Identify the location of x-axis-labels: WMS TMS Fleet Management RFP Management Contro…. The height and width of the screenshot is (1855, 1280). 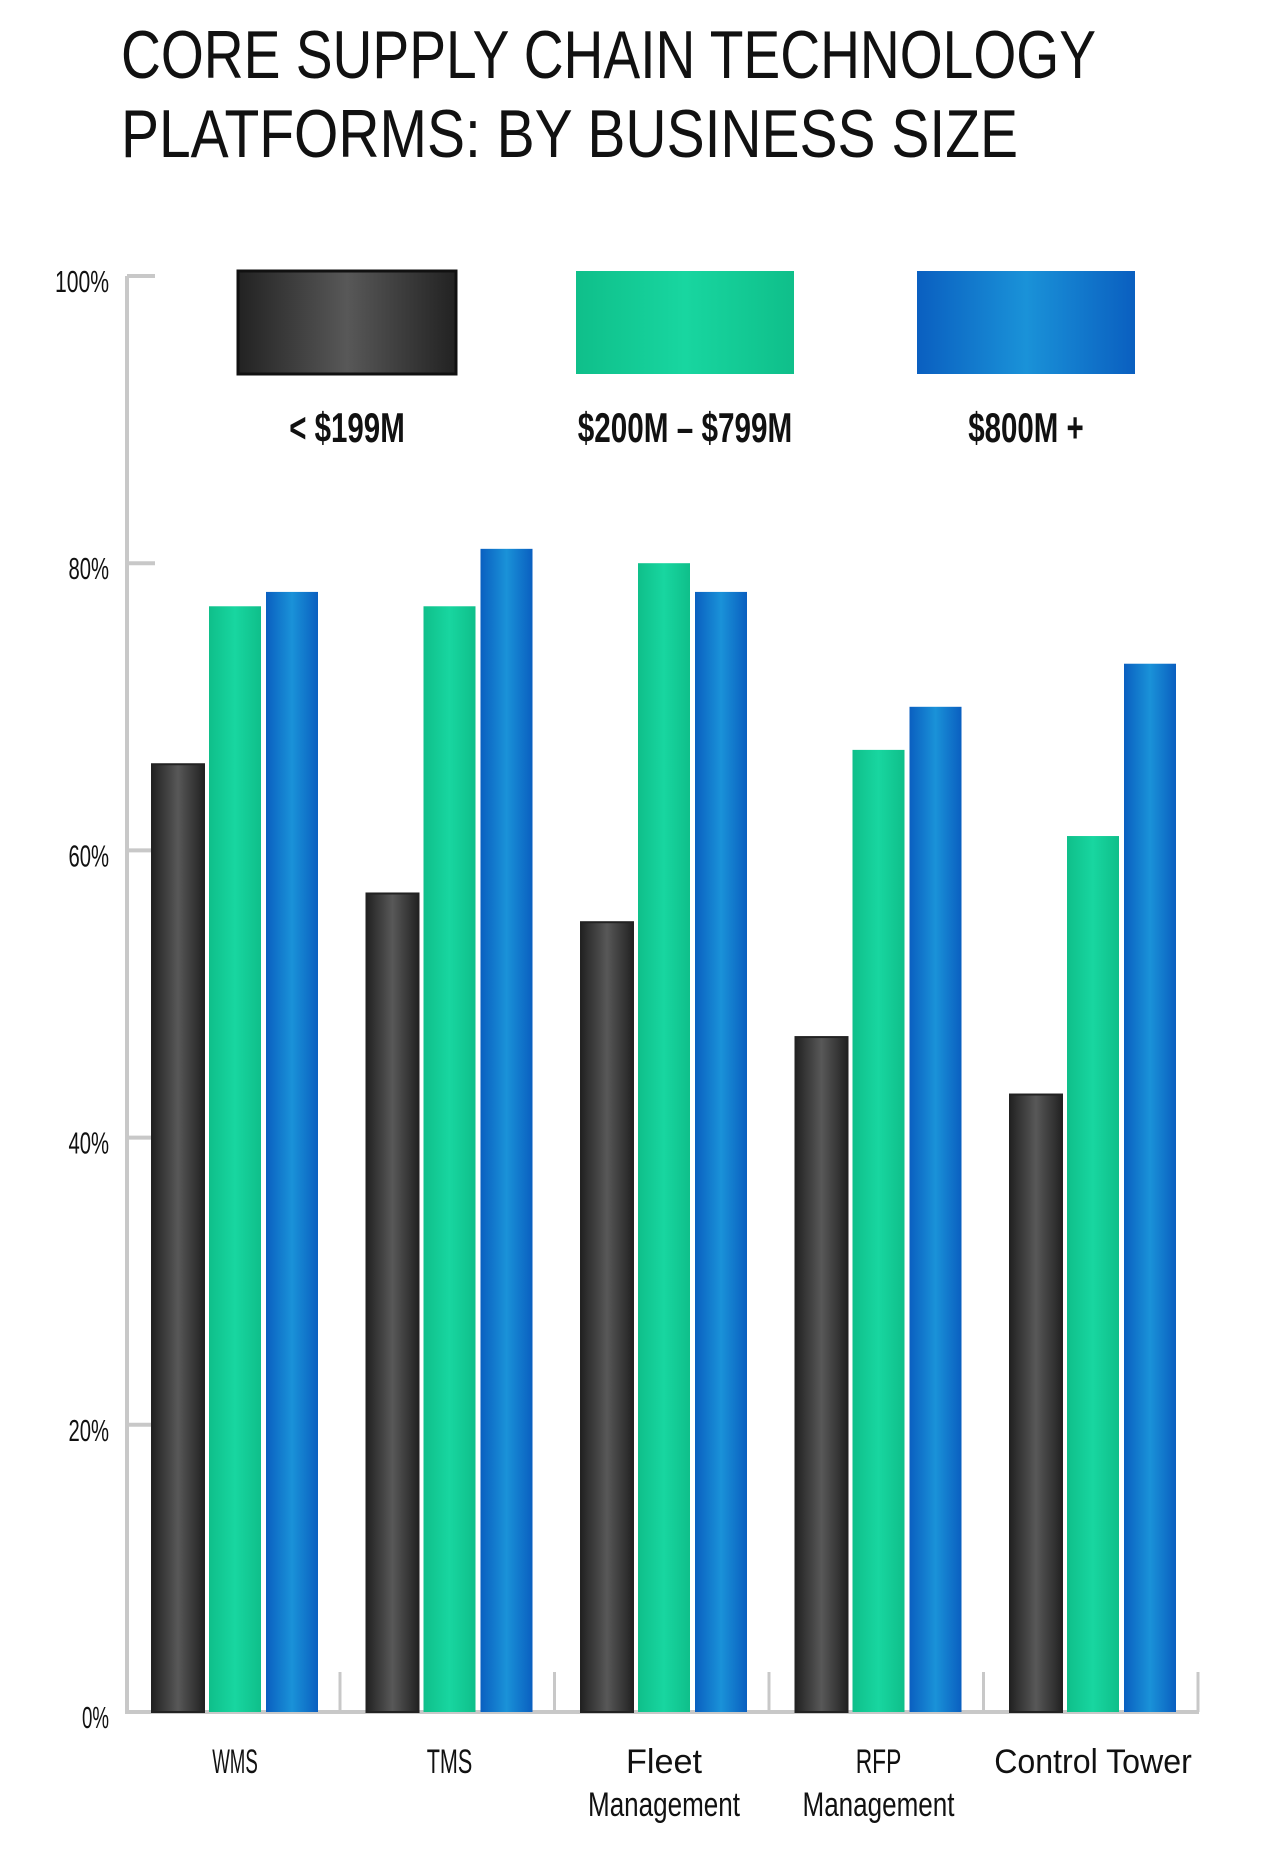
(702, 1783).